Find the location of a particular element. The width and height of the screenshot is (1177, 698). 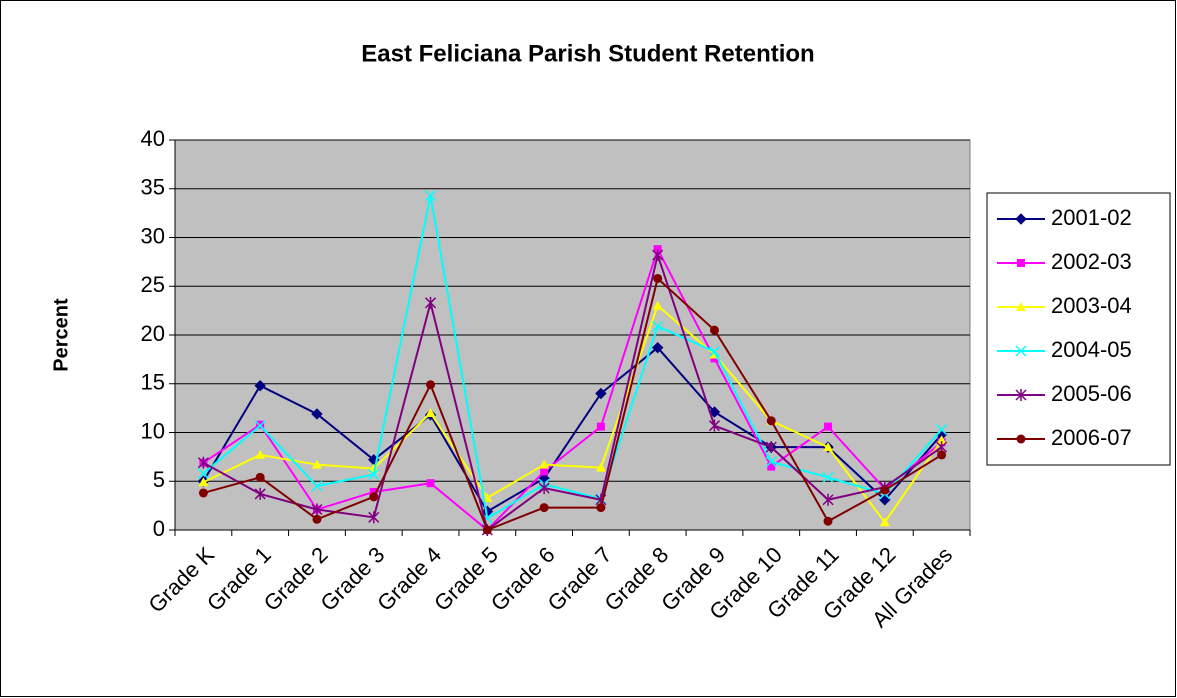

y-tick-label: 0 is located at coordinates (159, 528).